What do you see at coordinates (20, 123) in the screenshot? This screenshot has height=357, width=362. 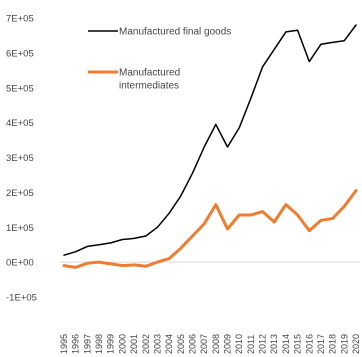 I see `y-tick-label: 4E+05` at bounding box center [20, 123].